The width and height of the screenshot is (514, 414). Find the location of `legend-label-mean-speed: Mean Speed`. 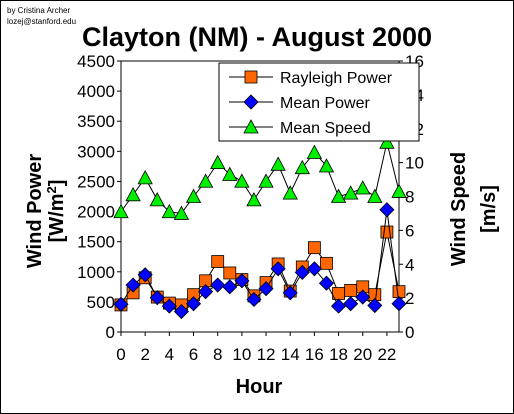

legend-label-mean-speed: Mean Speed is located at coordinates (325, 128).